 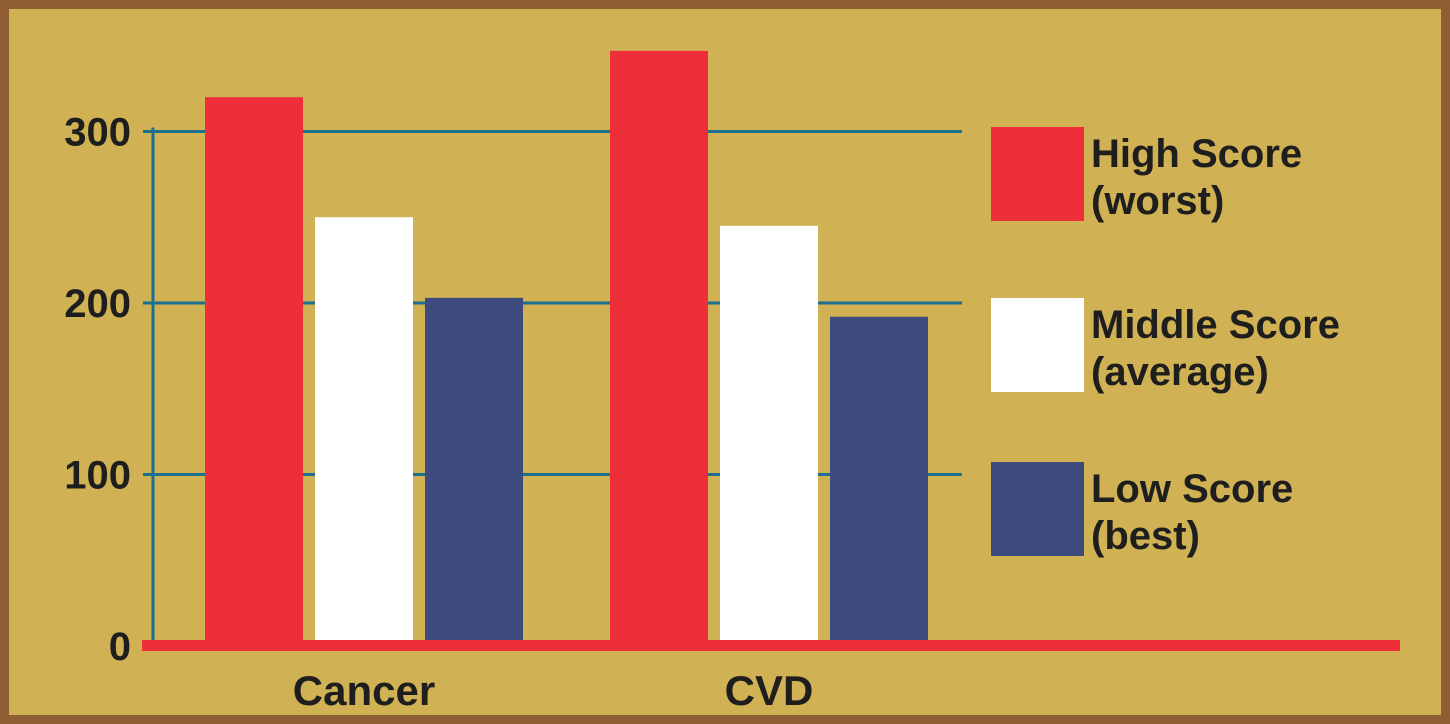 I want to click on legend-swatch-high, so click(x=1037, y=174).